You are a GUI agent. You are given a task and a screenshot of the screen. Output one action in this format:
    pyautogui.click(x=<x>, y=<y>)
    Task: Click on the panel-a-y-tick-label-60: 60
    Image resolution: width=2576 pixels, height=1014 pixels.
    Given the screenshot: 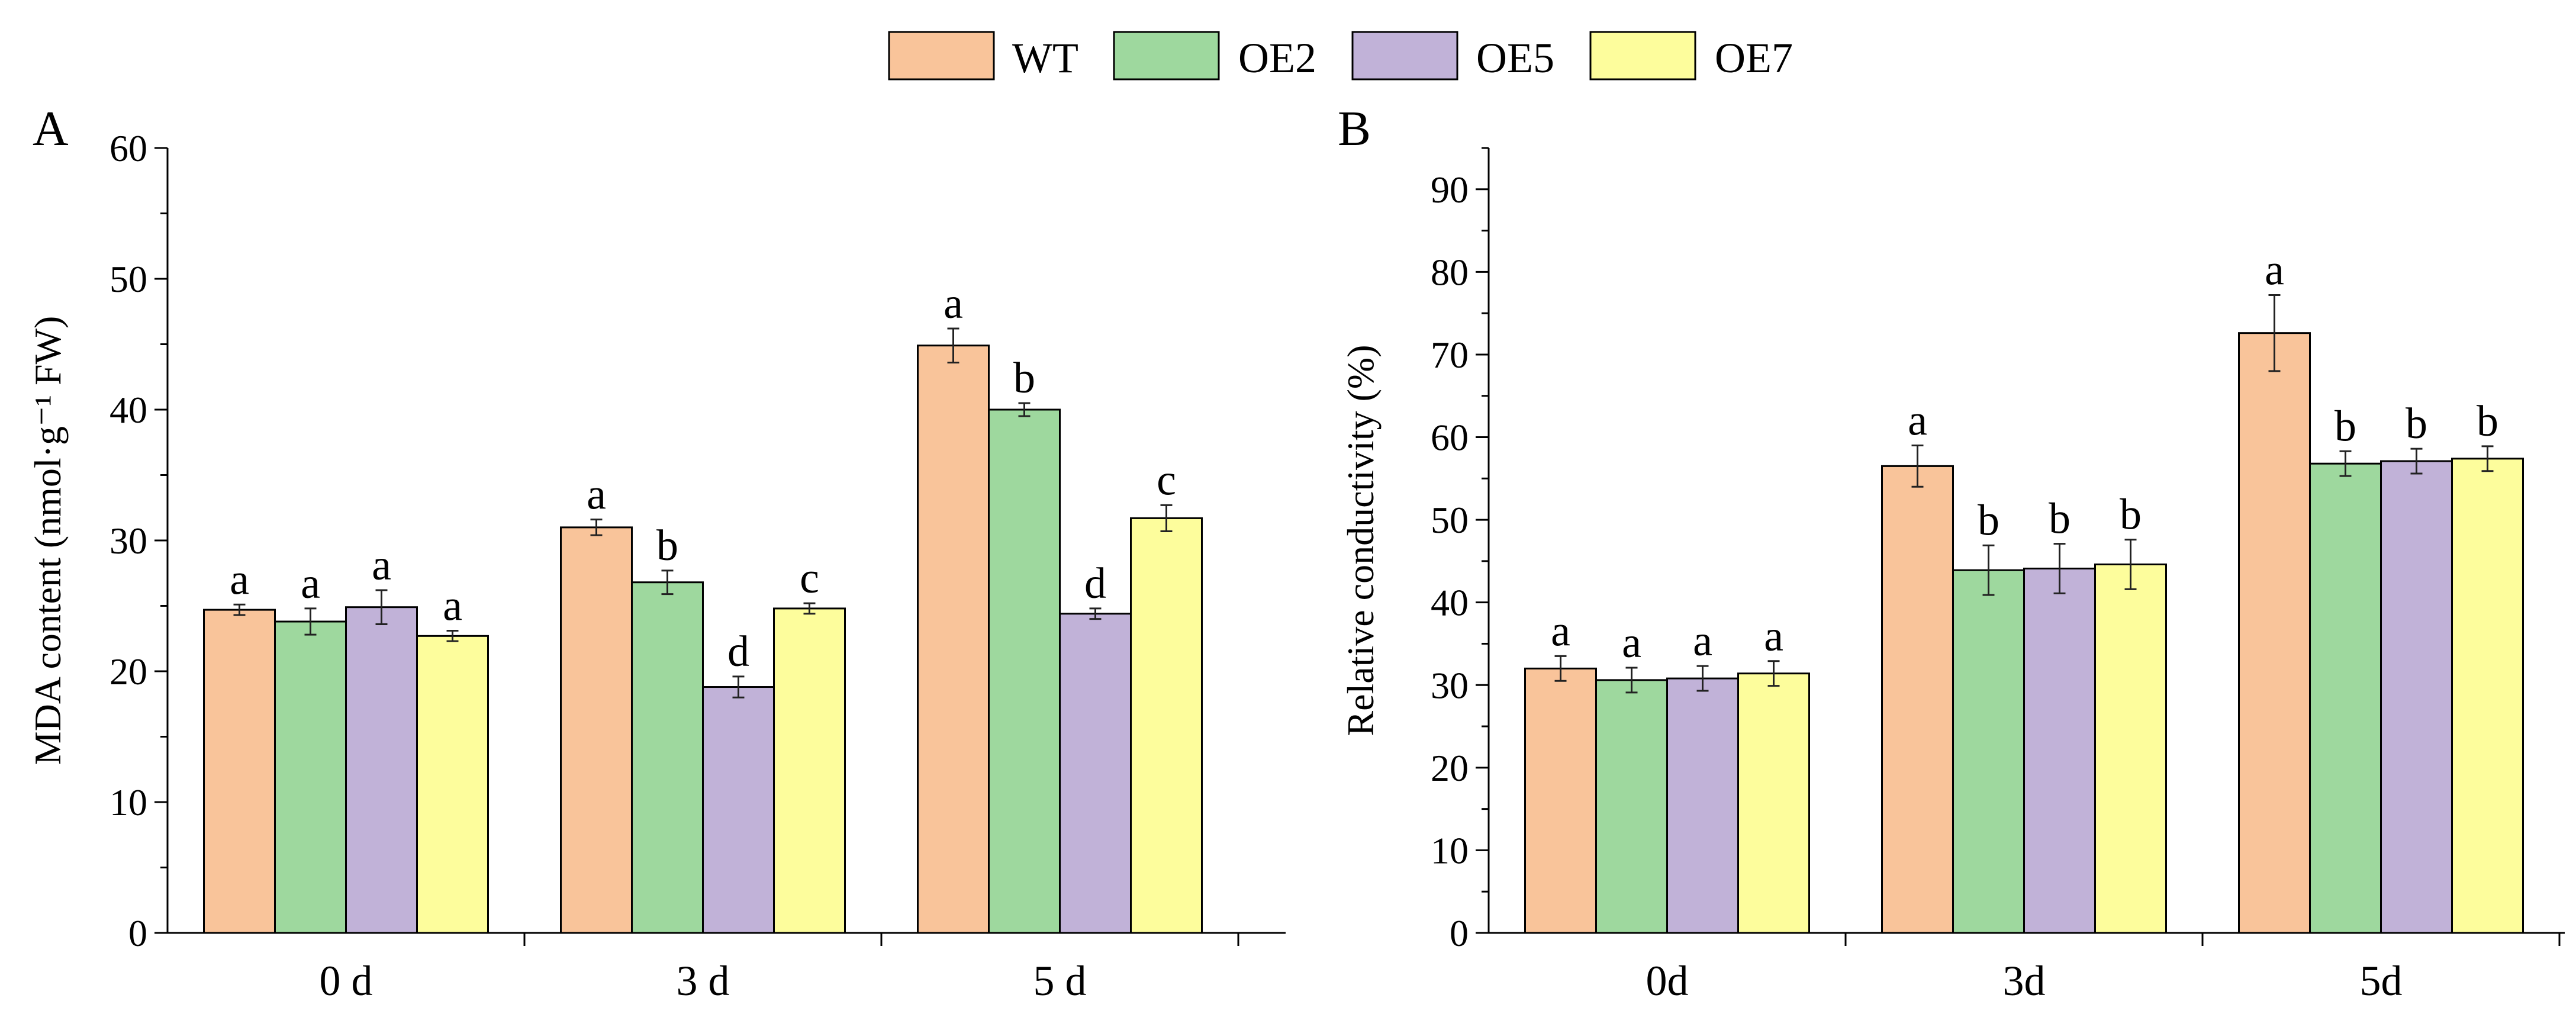 What is the action you would take?
    pyautogui.click(x=128, y=148)
    